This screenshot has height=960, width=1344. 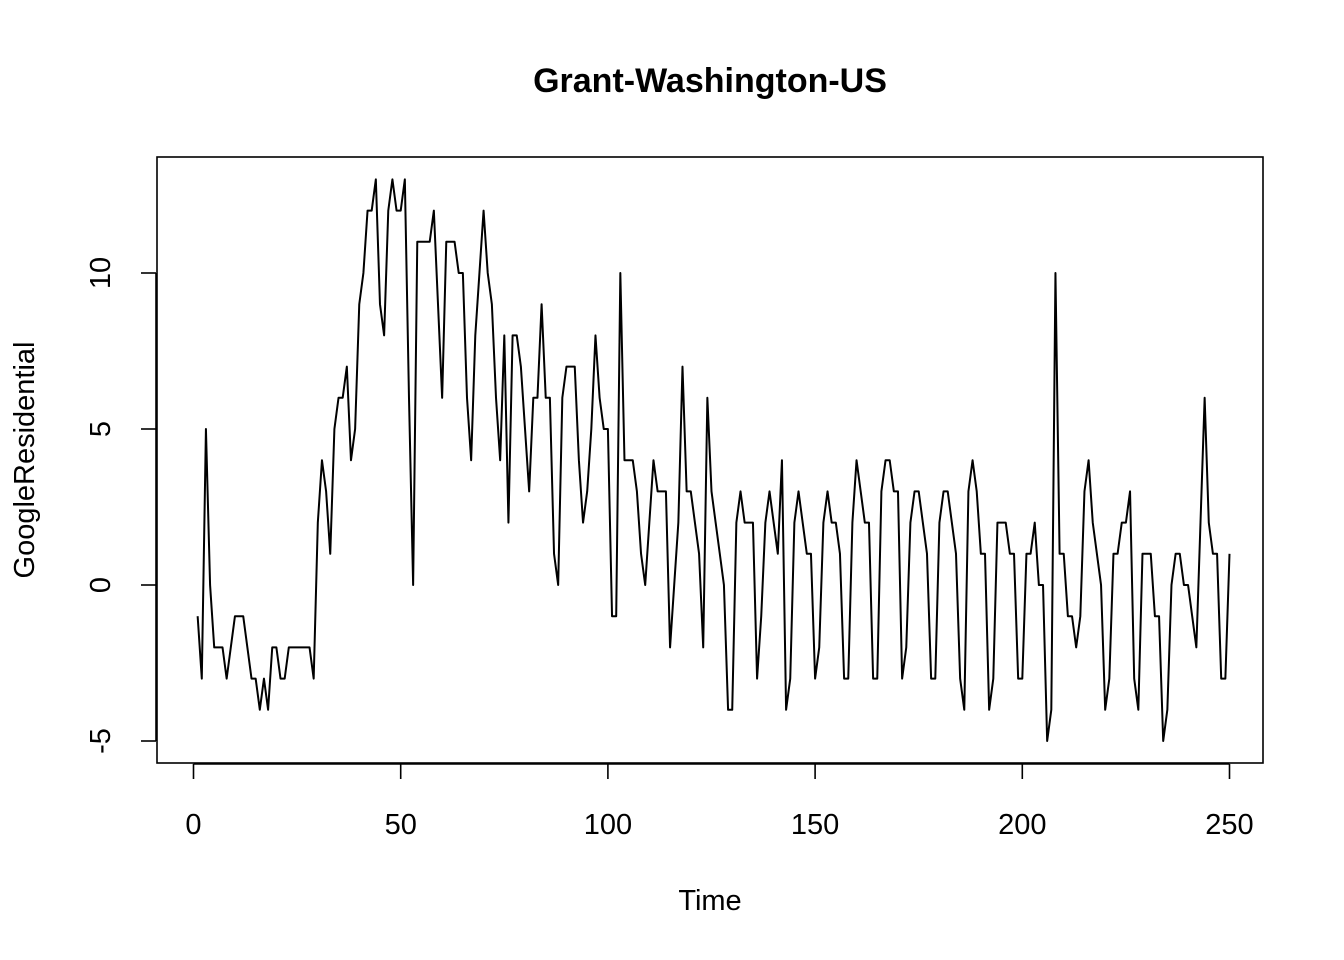 I want to click on y-axis: -5 0 5 10, so click(x=121, y=505).